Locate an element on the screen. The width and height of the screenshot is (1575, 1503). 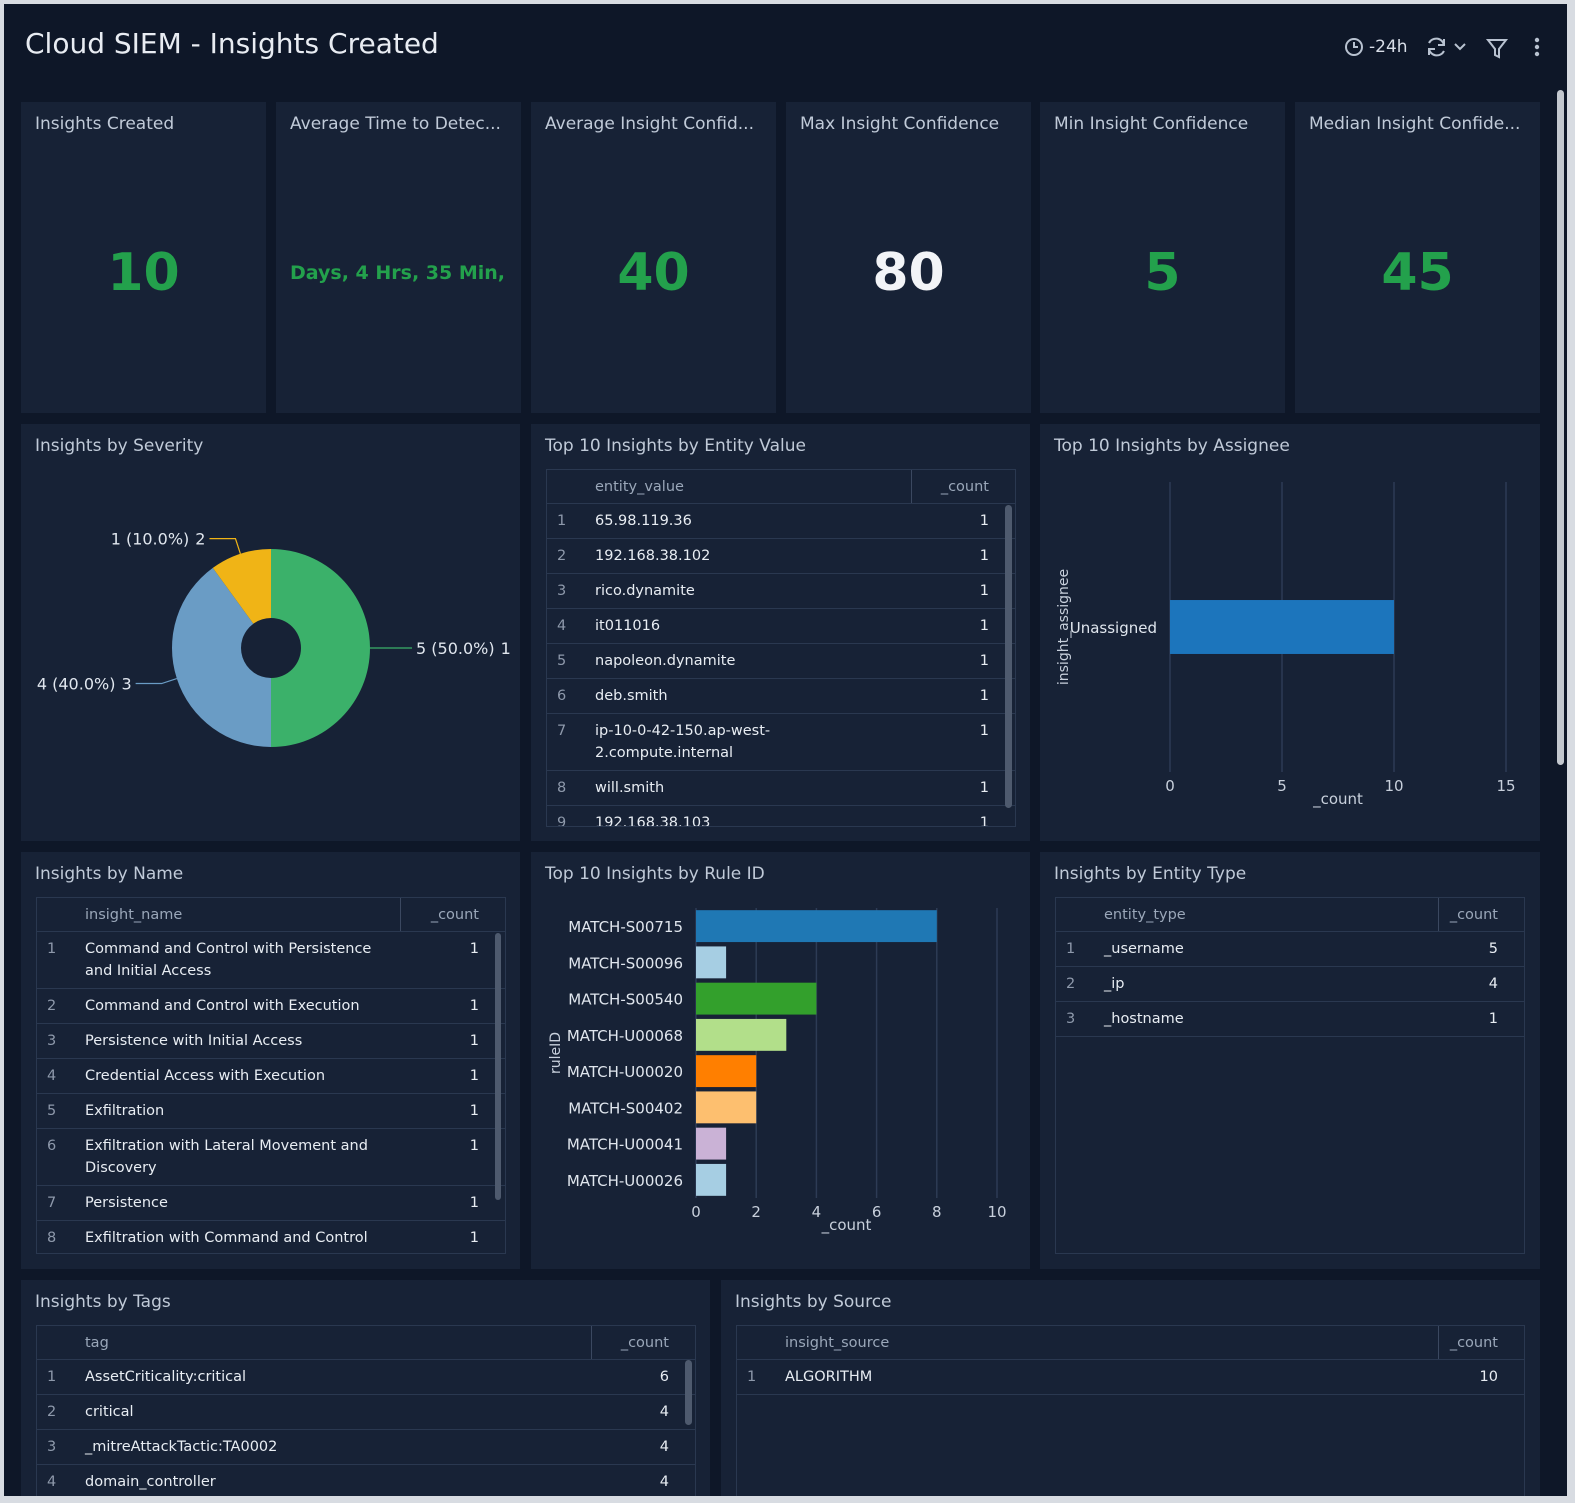
cell: critical is located at coordinates (338, 1412).